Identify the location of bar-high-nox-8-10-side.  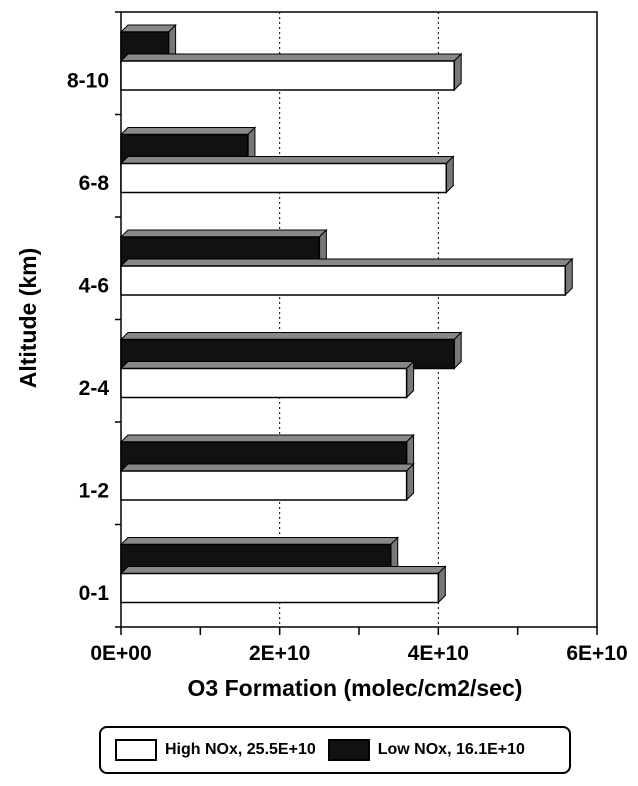
(457, 72).